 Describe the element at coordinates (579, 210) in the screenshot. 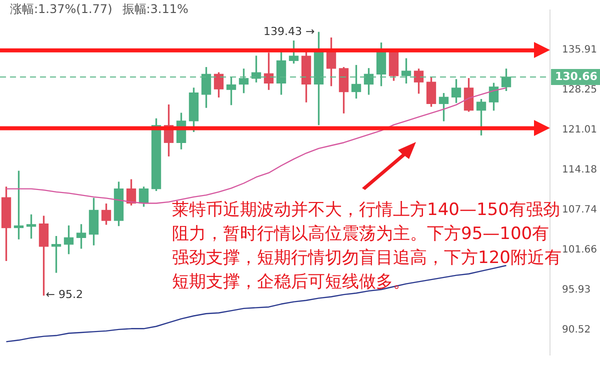

I see `y-tick-label: 107.74` at that location.